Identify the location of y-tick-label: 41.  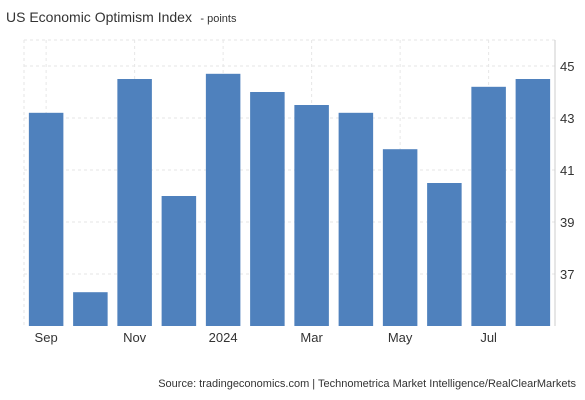
(567, 170).